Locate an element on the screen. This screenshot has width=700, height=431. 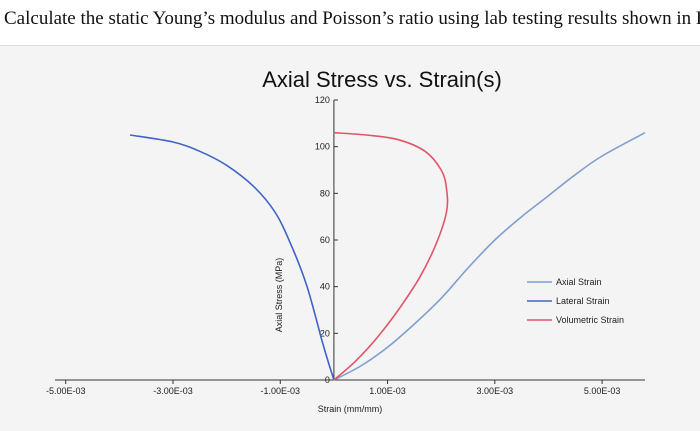
x-tick-label: -1.00E-03 is located at coordinates (281, 391).